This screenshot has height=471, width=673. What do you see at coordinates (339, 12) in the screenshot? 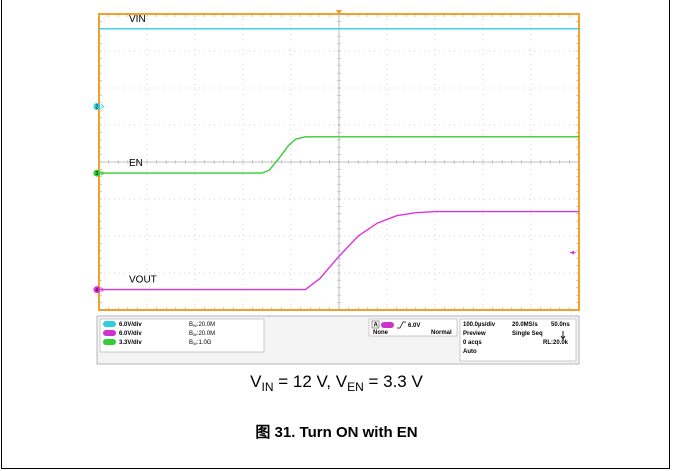
I see `trigger-position-marker` at bounding box center [339, 12].